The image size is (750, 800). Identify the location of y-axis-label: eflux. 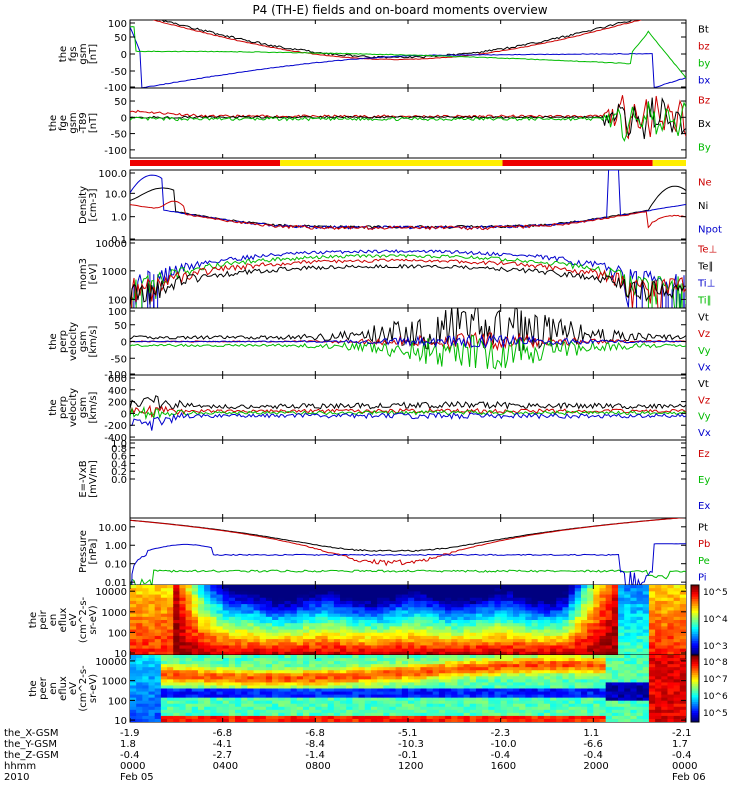
(63, 620).